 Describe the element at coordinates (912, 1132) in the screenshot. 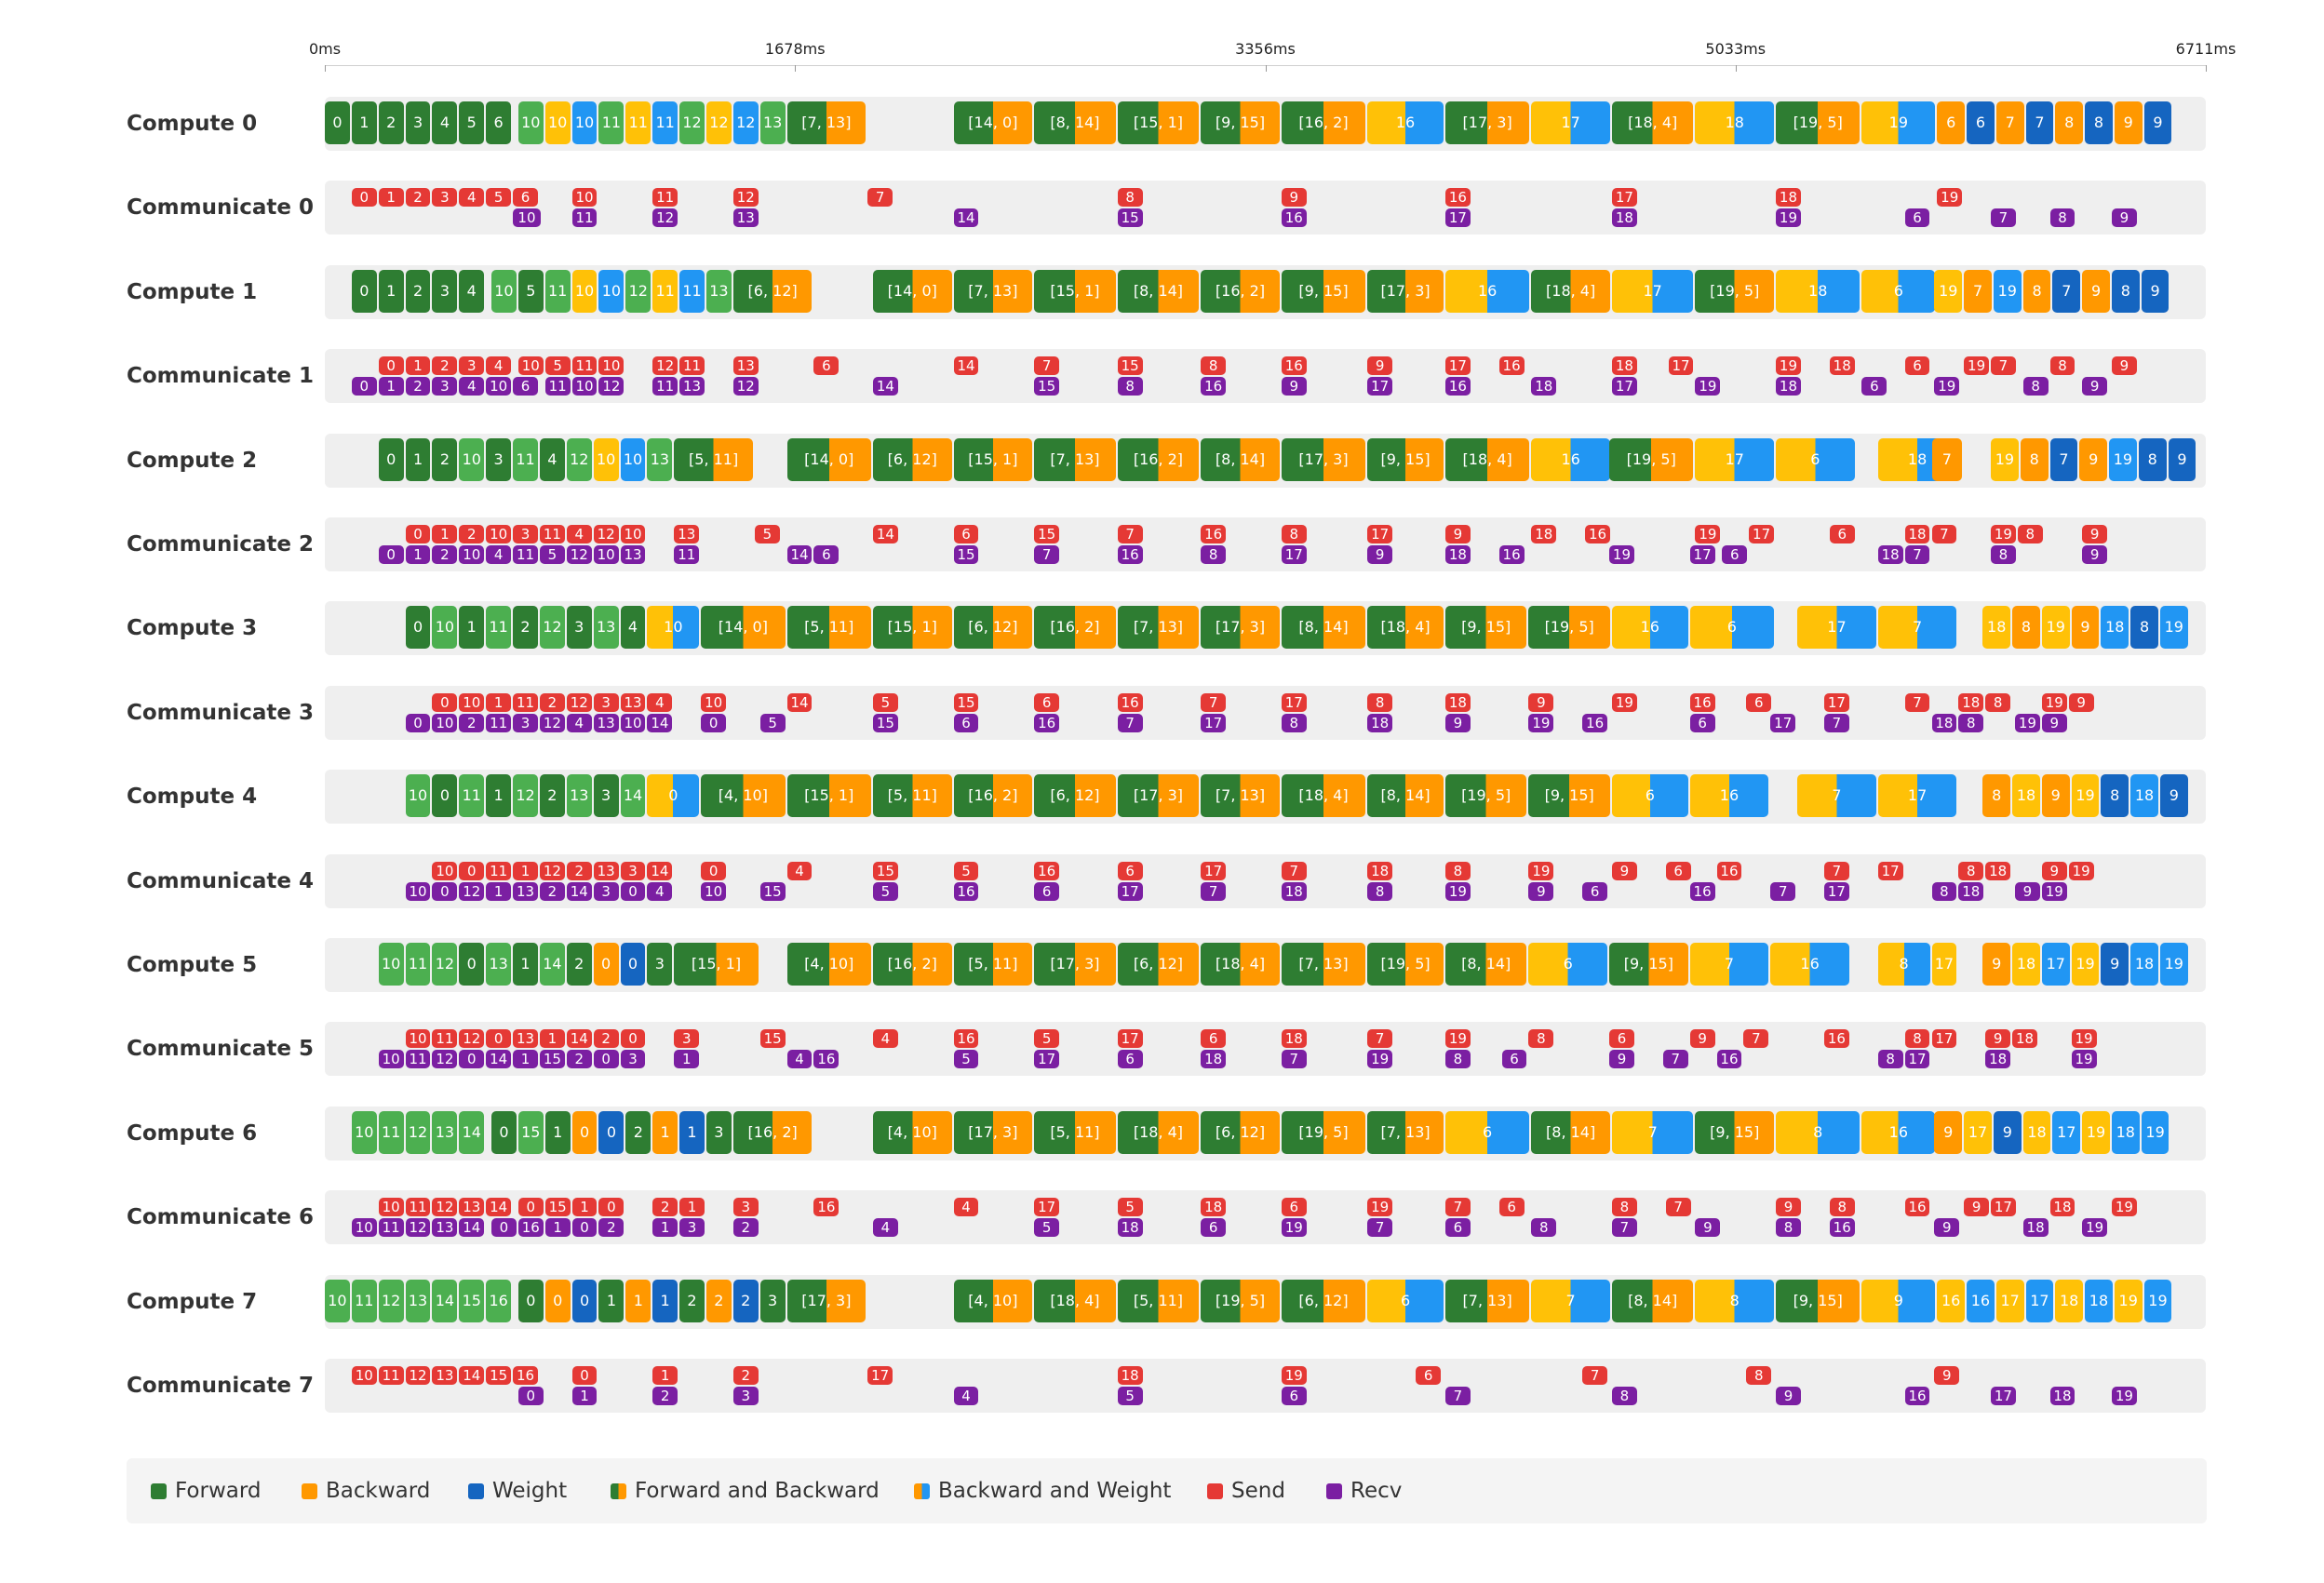

I see `forward-backward-block: [4, 10]` at that location.